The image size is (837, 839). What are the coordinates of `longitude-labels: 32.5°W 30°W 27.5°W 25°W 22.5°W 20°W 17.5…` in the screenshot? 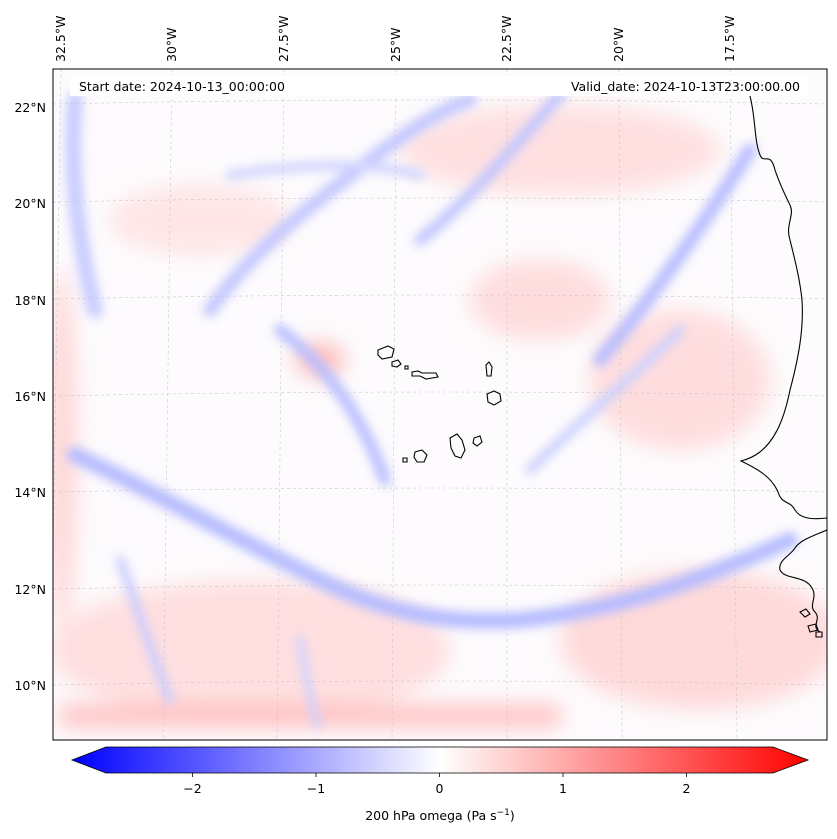 It's located at (395, 39).